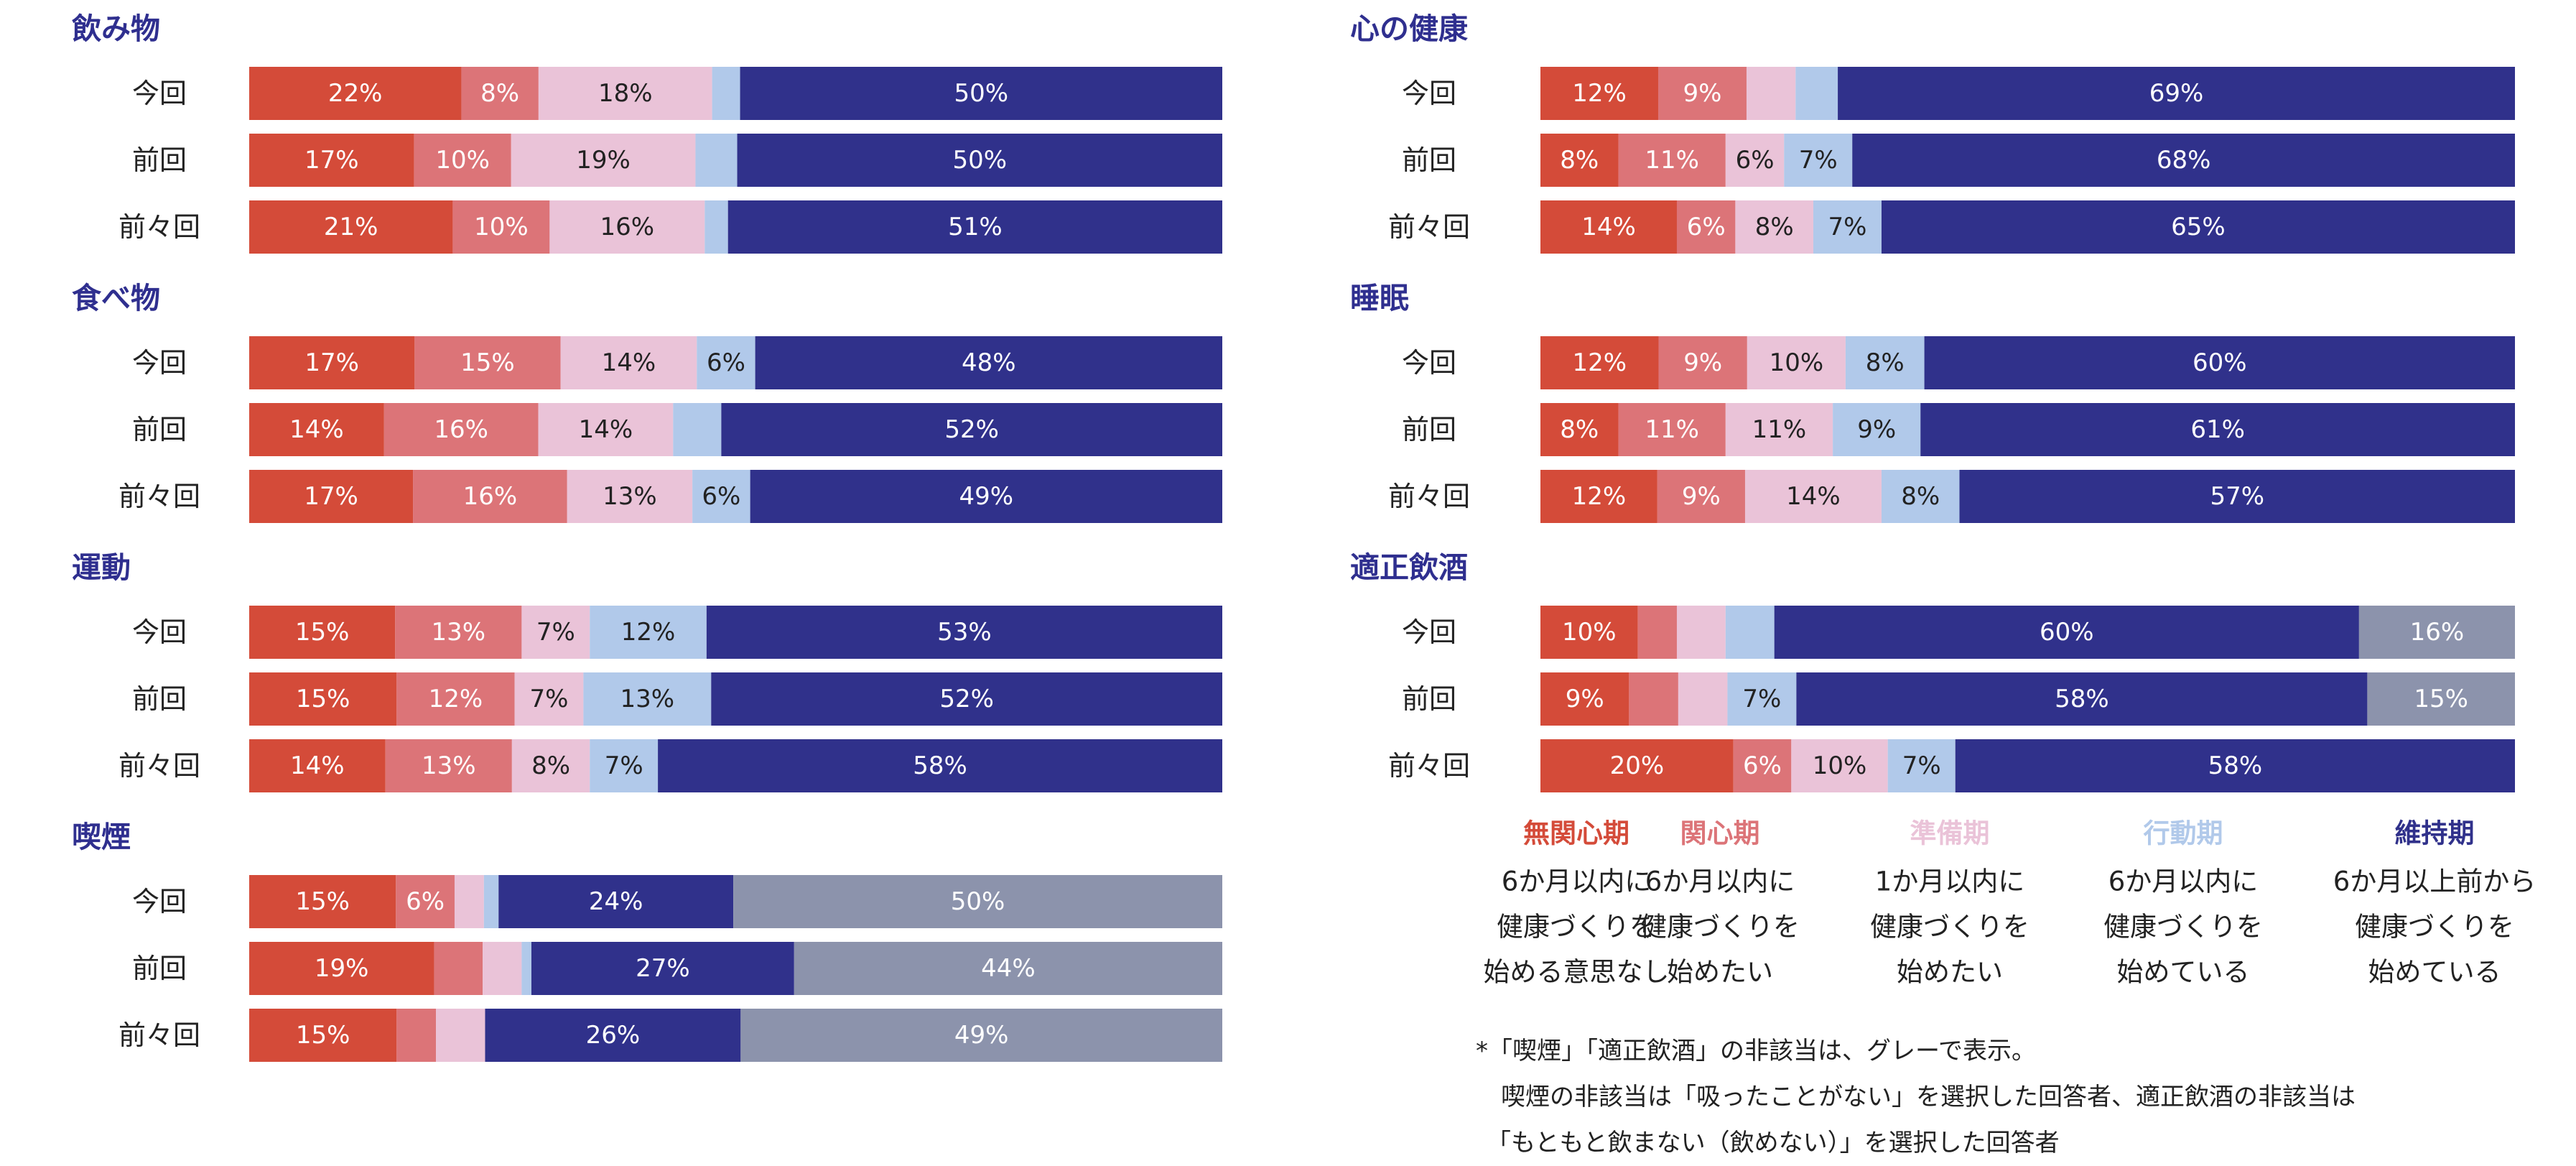 The image size is (2576, 1166). I want to click on data-label: 24%, so click(616, 901).